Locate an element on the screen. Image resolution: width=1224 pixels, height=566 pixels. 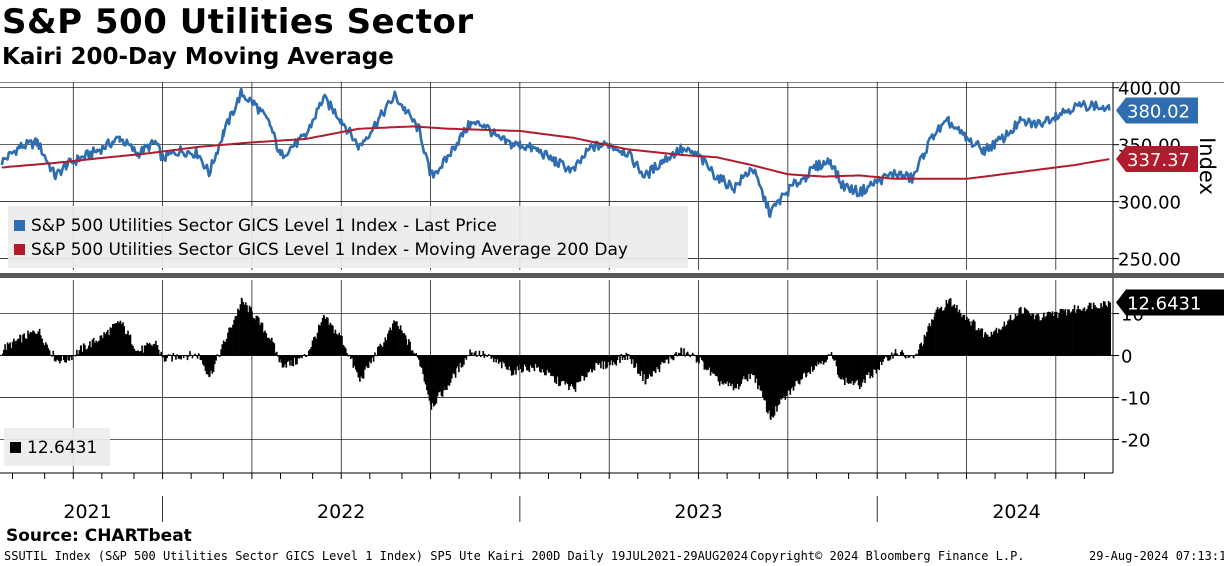
panel-divider is located at coordinates (612, 275).